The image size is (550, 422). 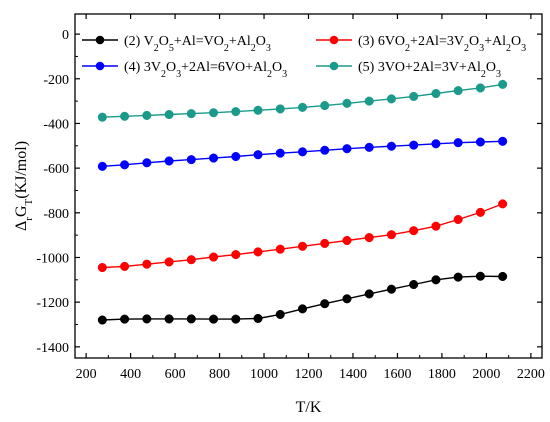 I want to click on legend-label-part: +Al, so click(x=240, y=41).